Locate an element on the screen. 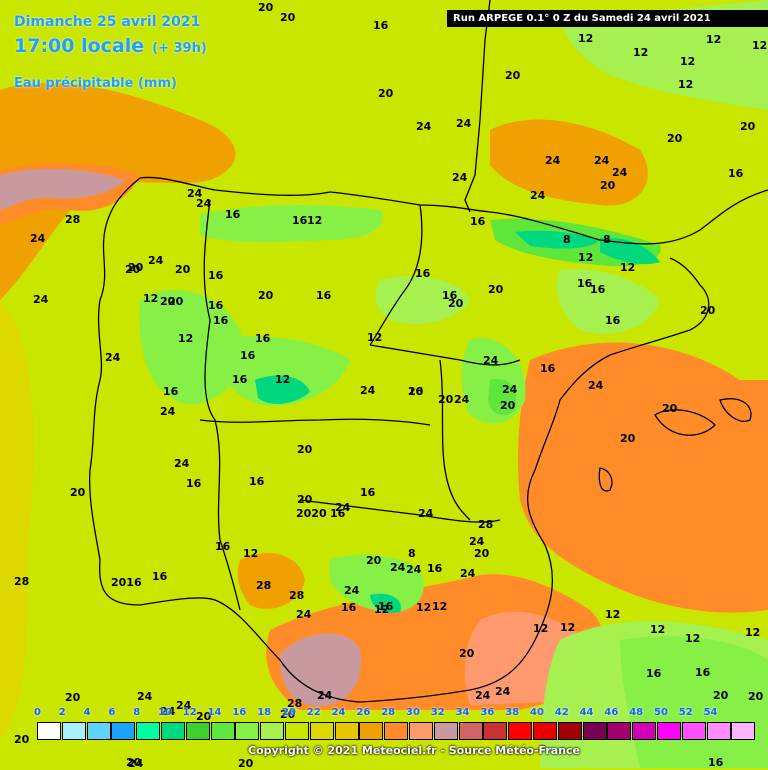  legend-tick-label: 20 is located at coordinates (289, 712).